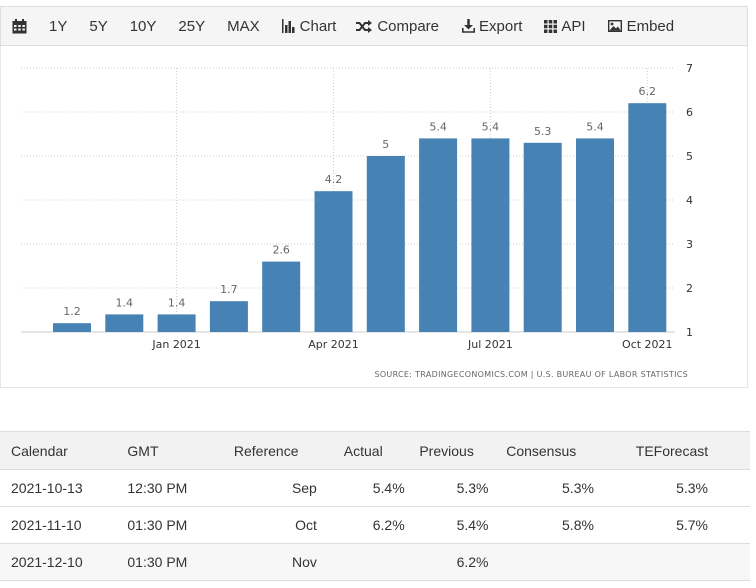 This screenshot has width=756, height=588. I want to click on y-axis-ticks: 1 2 3 4 5 6 7, so click(689, 200).